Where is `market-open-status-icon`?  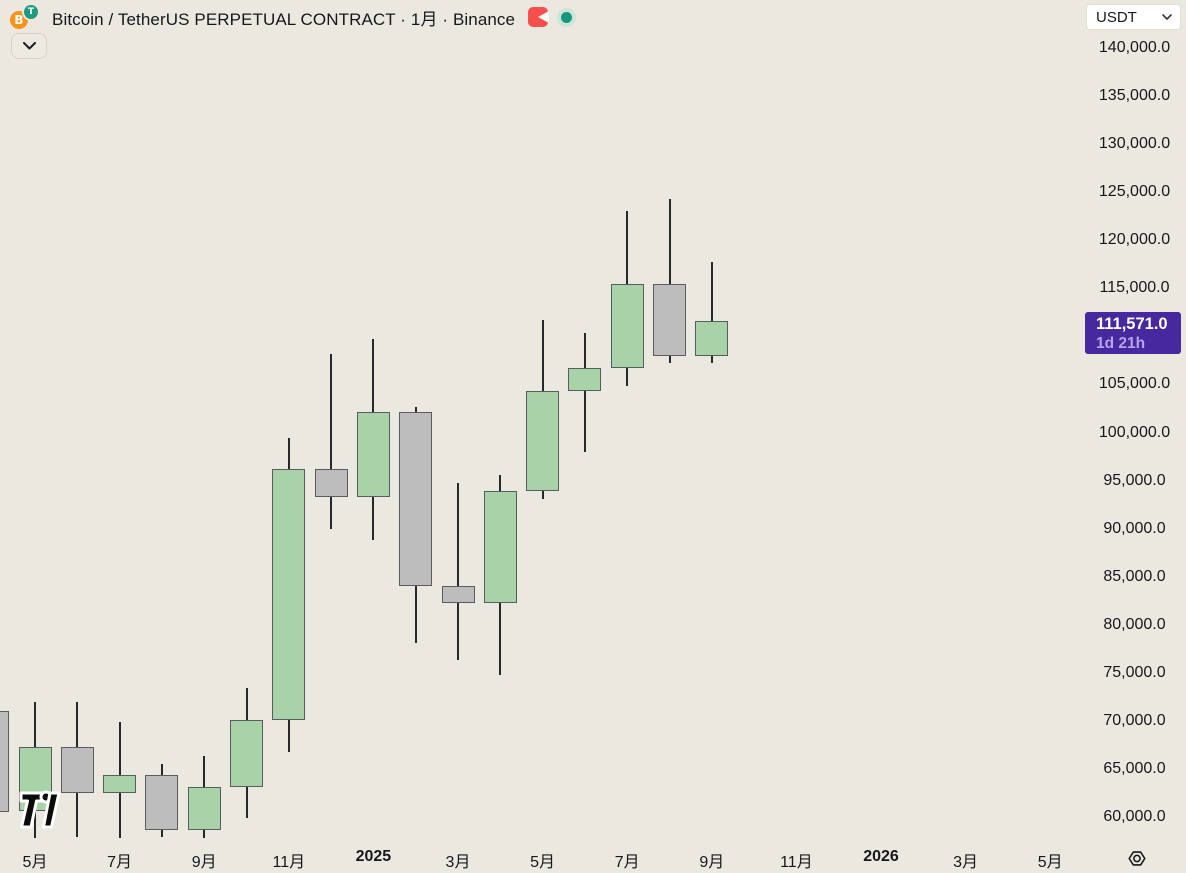 market-open-status-icon is located at coordinates (567, 17).